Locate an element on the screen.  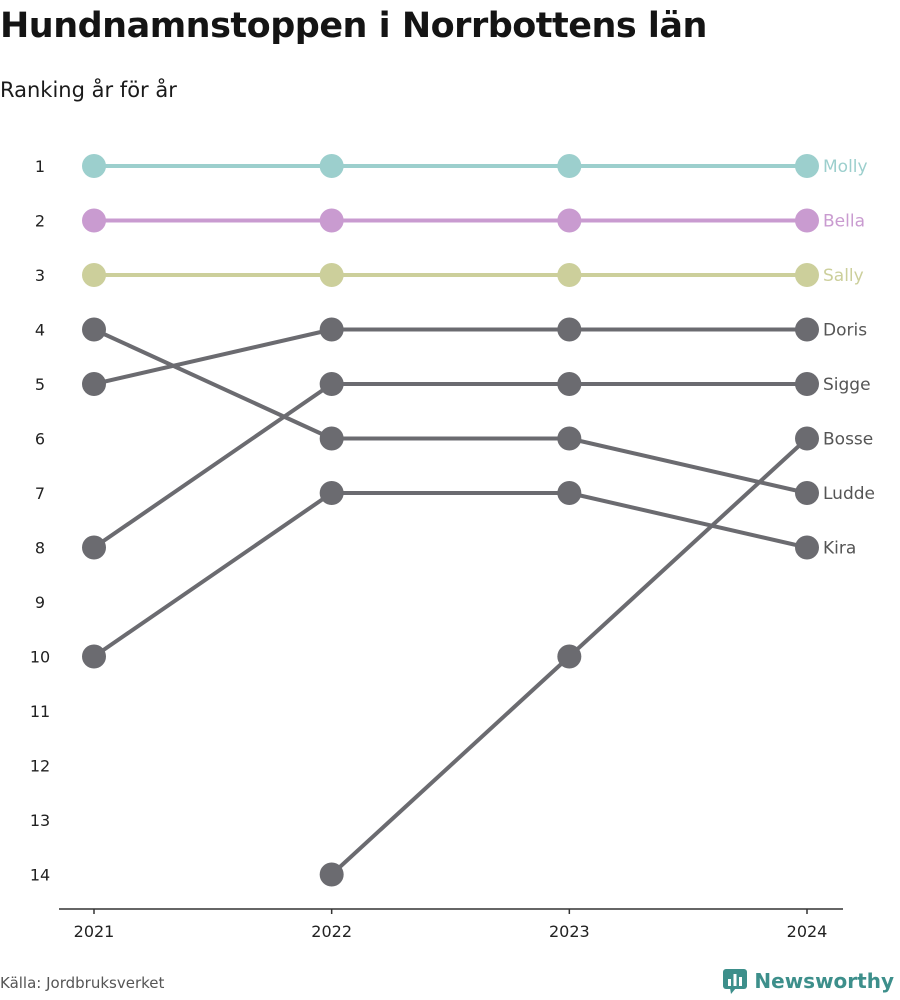
y-tick-label: 4 is located at coordinates (40, 330).